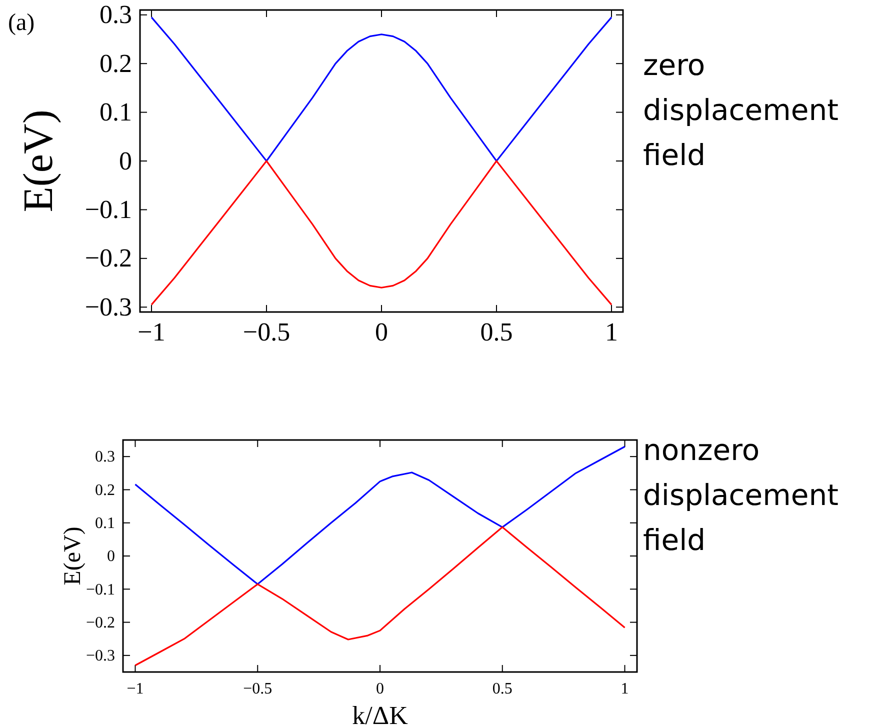 Image resolution: width=877 pixels, height=728 pixels. Describe the element at coordinates (21, 23) in the screenshot. I see `text: (a)` at that location.